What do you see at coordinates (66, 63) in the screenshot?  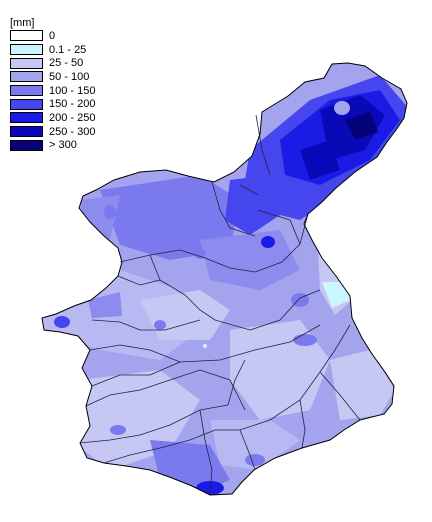 I see `legend-label: 25 - 50` at bounding box center [66, 63].